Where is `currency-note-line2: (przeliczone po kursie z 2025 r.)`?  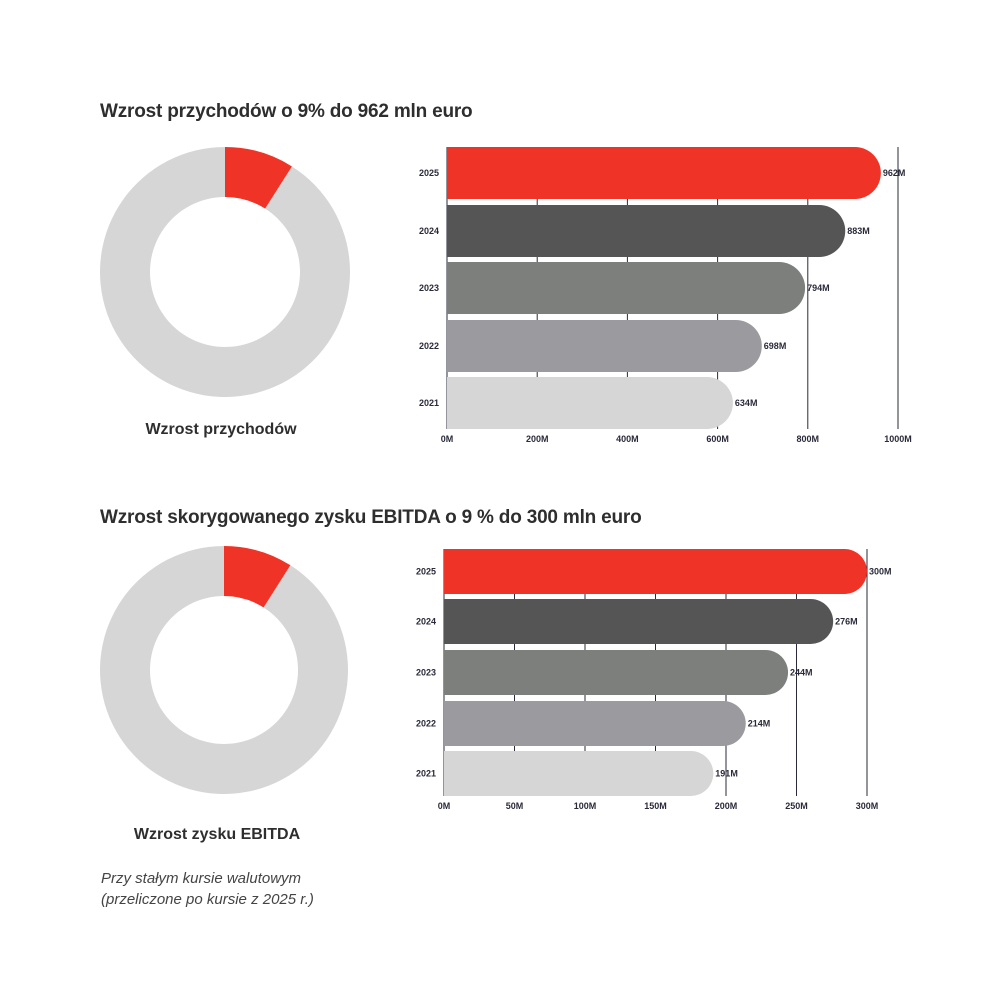
currency-note-line2: (przeliczone po kursie z 2025 r.) is located at coordinates (207, 899).